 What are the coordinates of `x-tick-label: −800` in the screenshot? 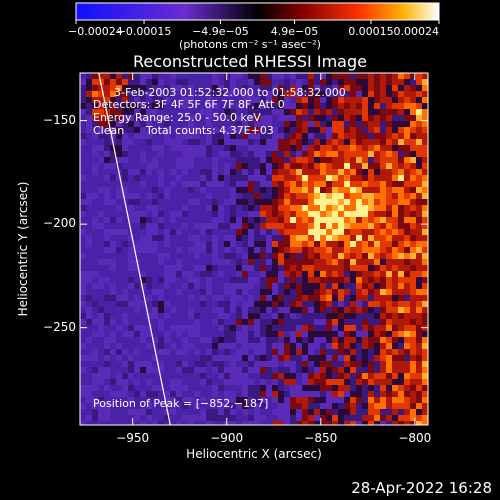 It's located at (415, 438).